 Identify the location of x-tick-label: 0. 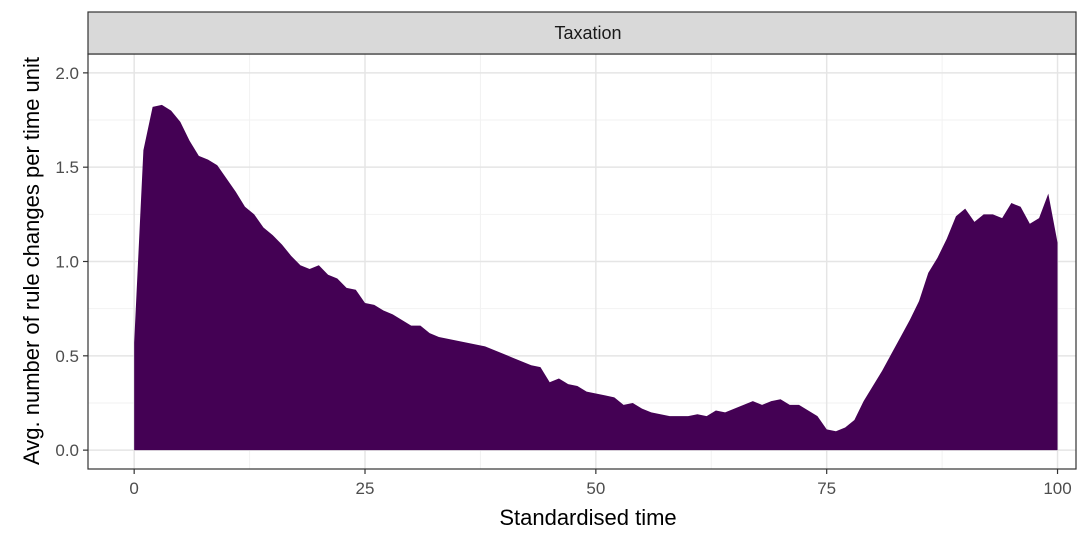
(133, 488).